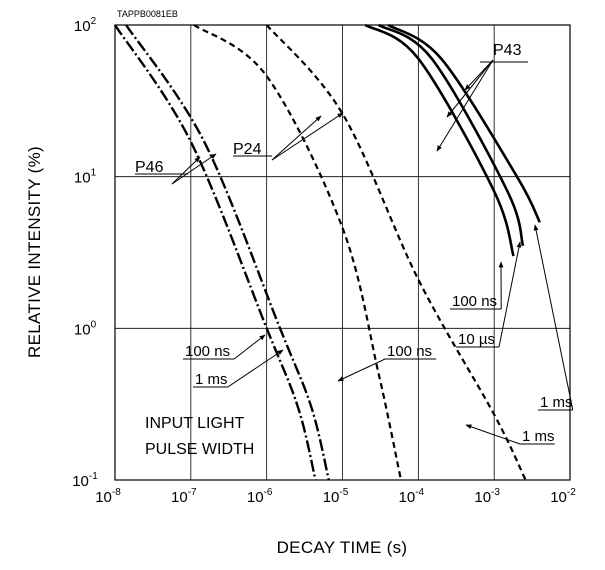 The width and height of the screenshot is (605, 570). What do you see at coordinates (563, 496) in the screenshot?
I see `x-tick-label: 10⁻²` at bounding box center [563, 496].